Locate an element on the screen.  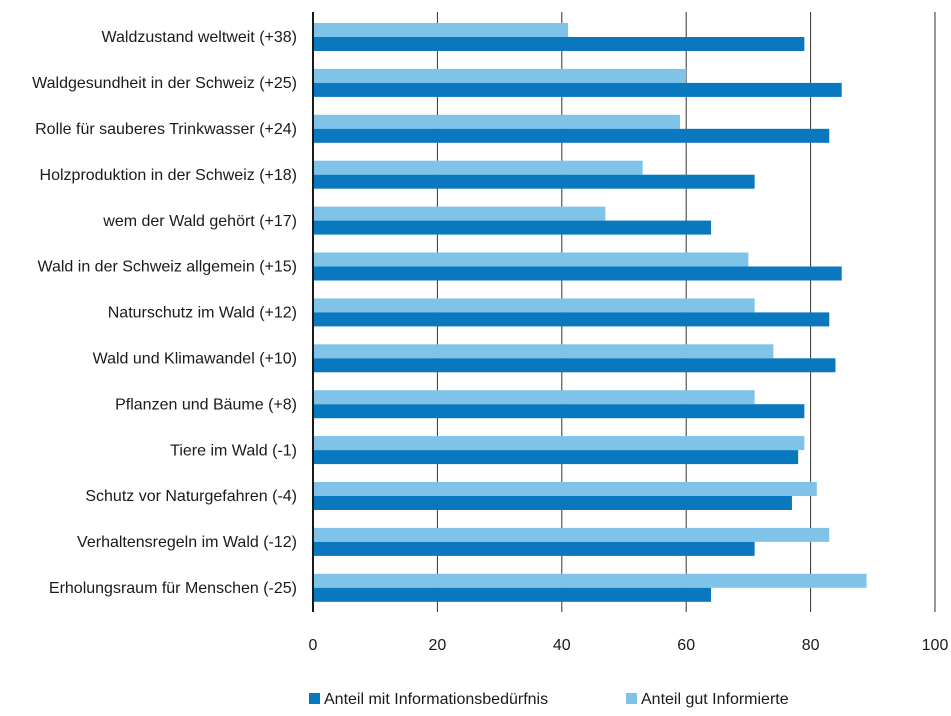
category-label-6: Naturschutz im Wald (+12) is located at coordinates (202, 313).